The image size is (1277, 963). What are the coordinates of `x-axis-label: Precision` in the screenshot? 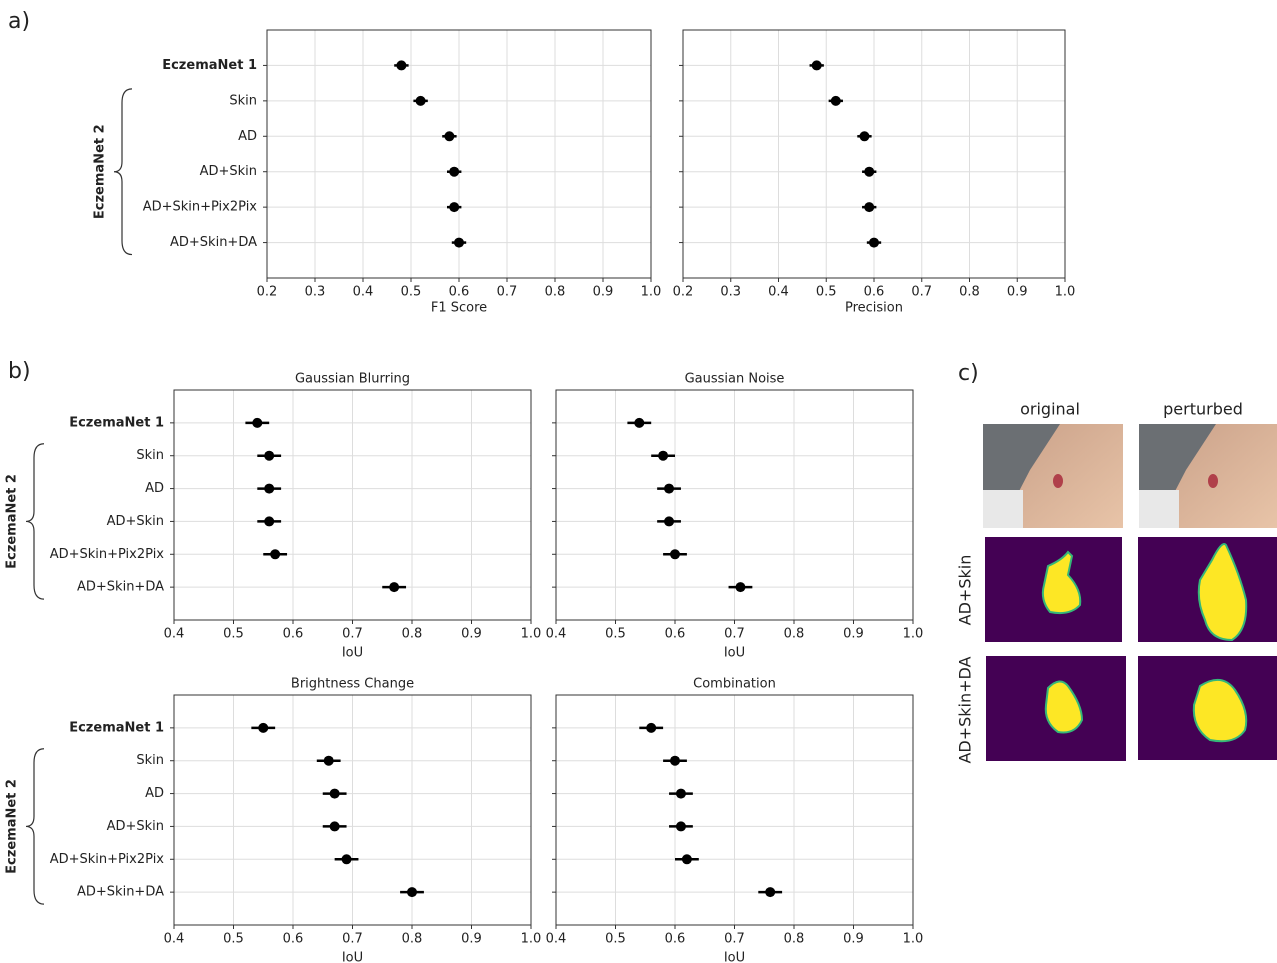 It's located at (874, 308).